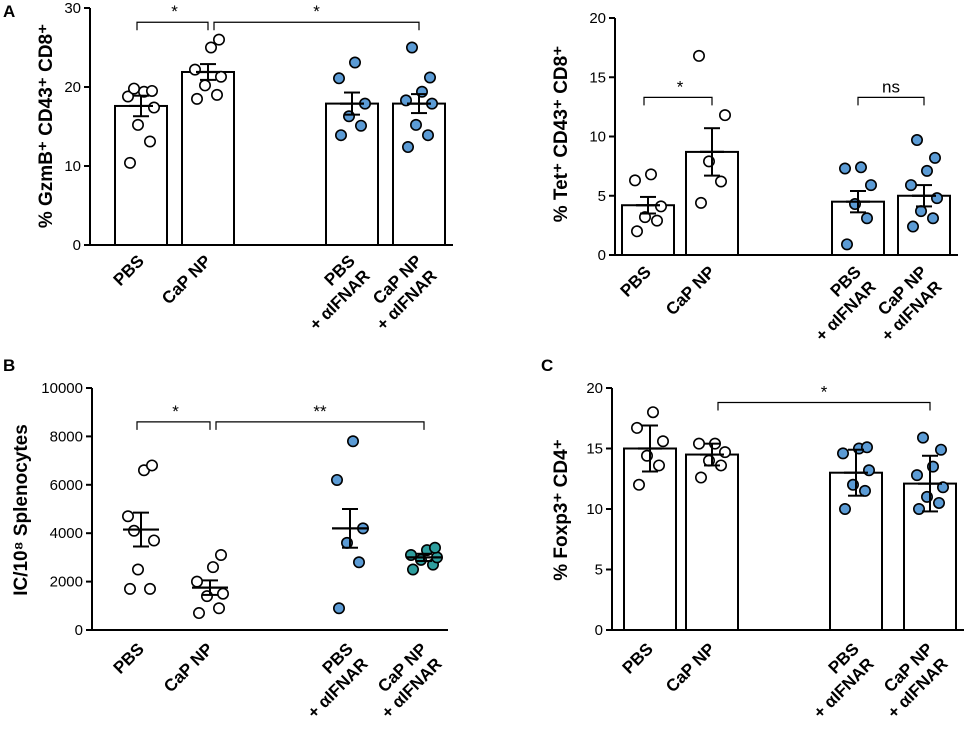  Describe the element at coordinates (594, 449) in the screenshot. I see `y-tick-label: 15` at that location.